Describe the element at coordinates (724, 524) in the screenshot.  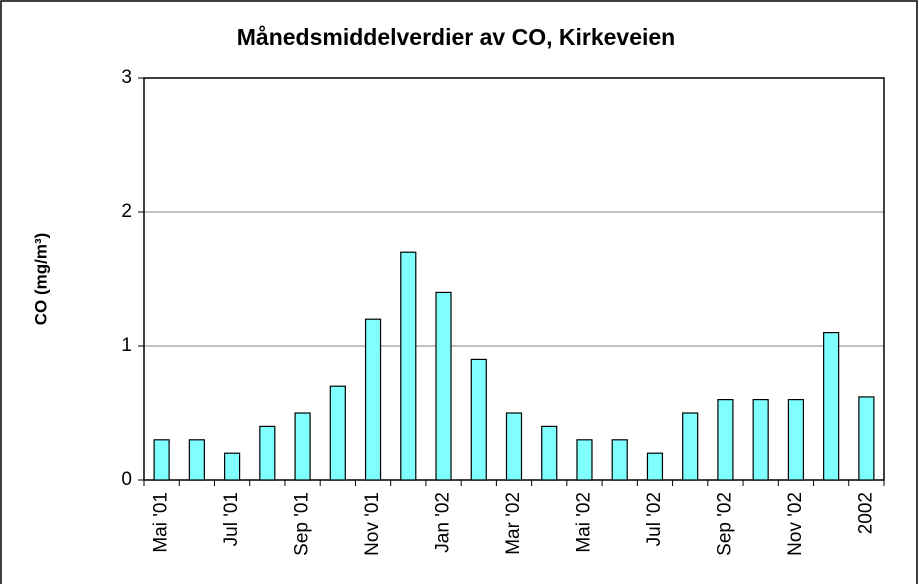
I see `x-tick-label: Sep '02` at that location.